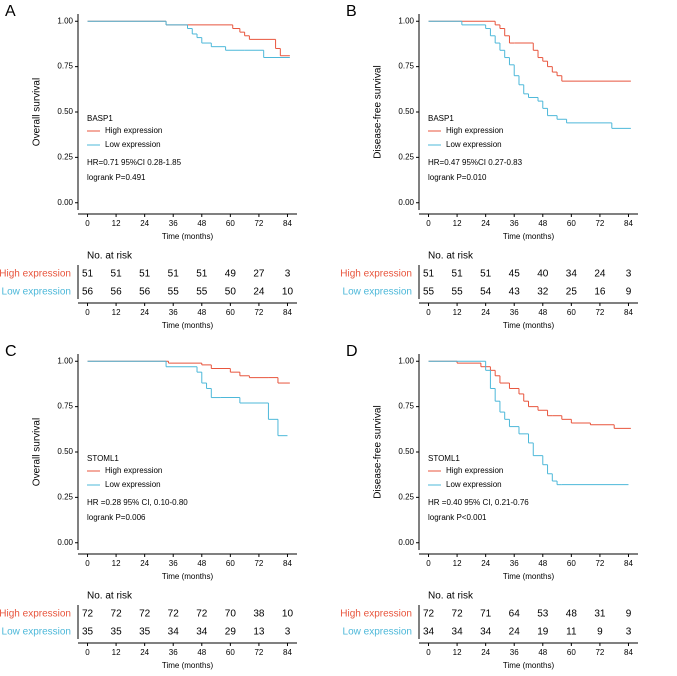  What do you see at coordinates (258, 312) in the screenshot?
I see `risk-x-tick-label: 72` at bounding box center [258, 312].